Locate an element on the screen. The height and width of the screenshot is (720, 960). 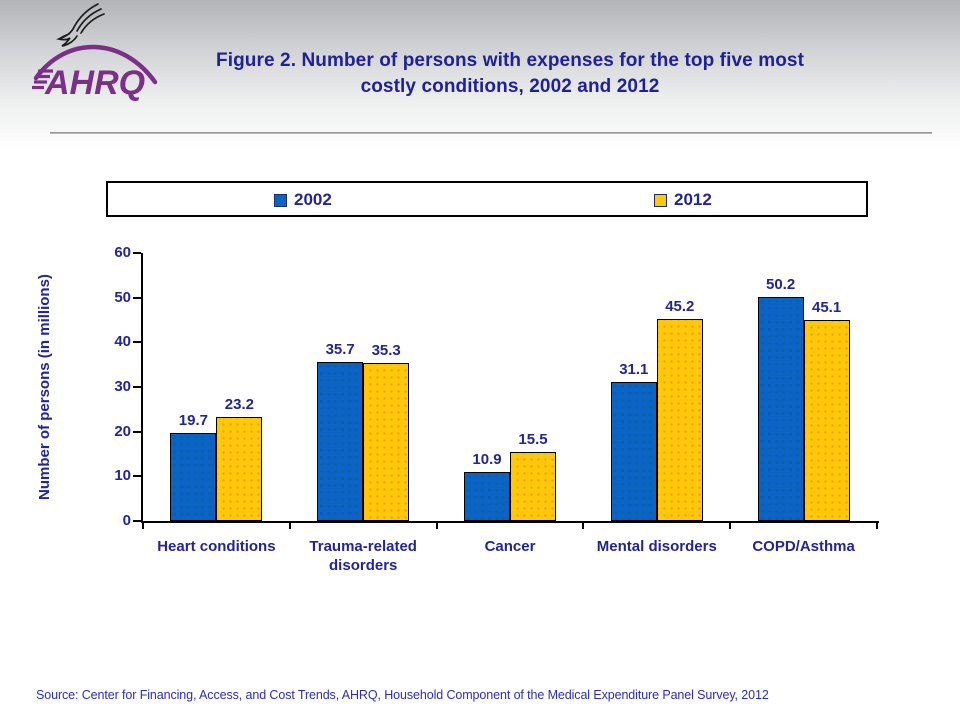
legend-label-2002: 2002 is located at coordinates (313, 199).